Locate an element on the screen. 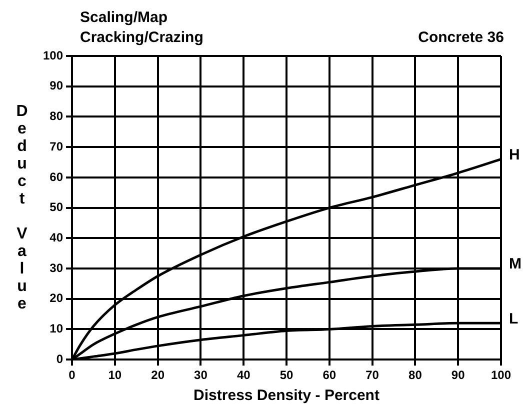 The image size is (523, 408). y-tick-label: 90 is located at coordinates (57, 85).